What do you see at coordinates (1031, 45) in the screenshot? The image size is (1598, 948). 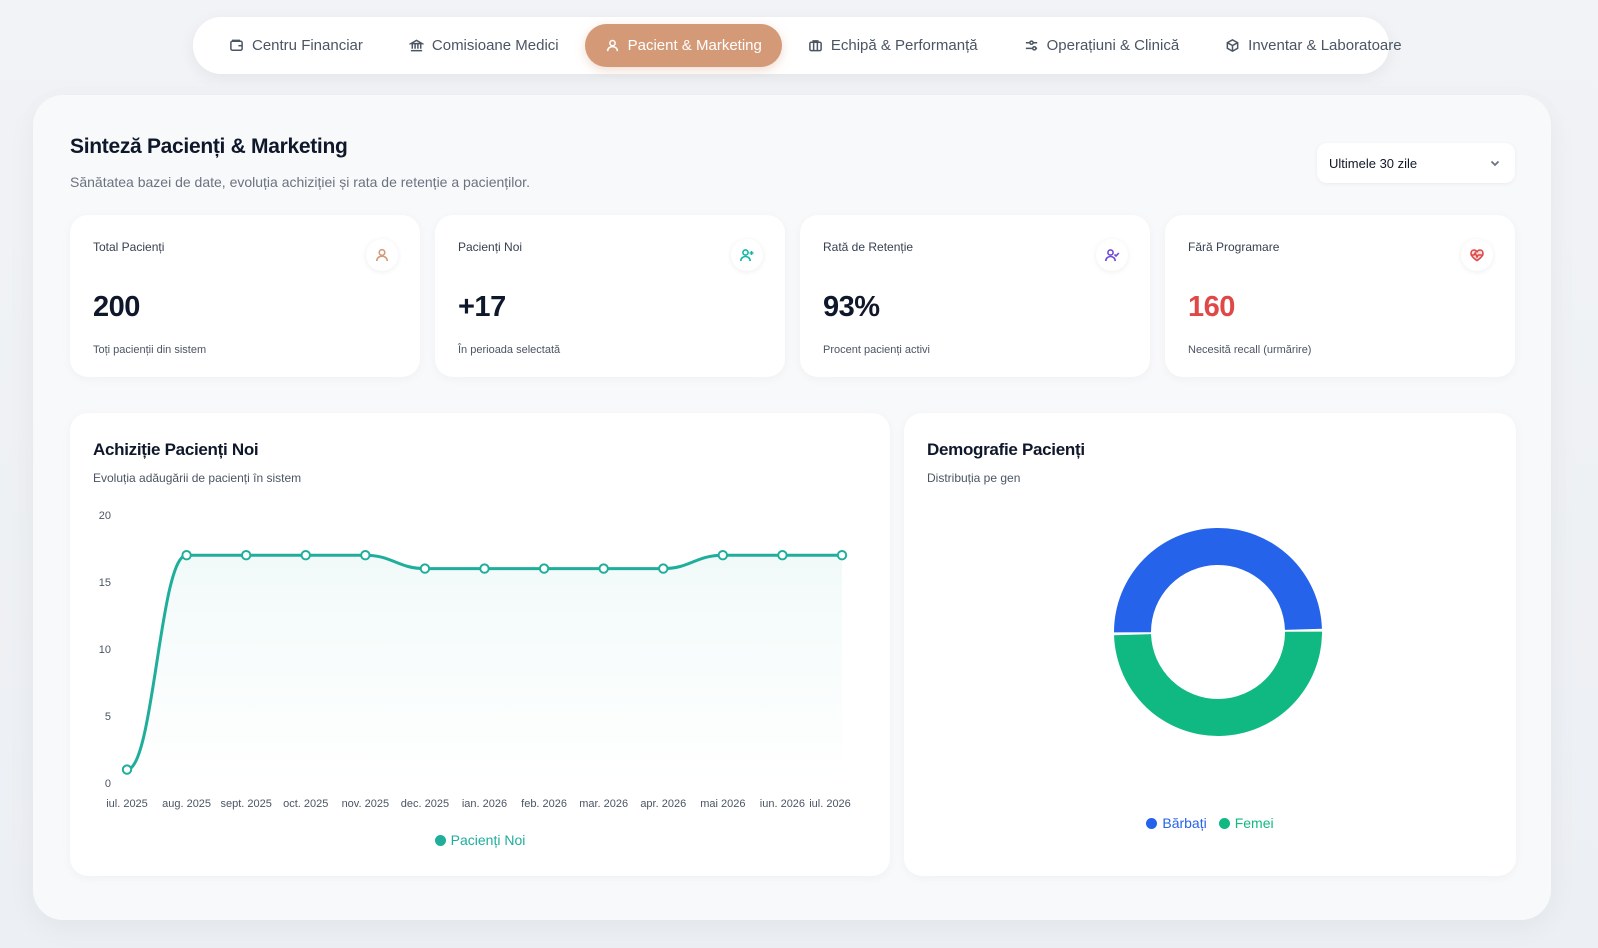 I see `sliders-icon` at bounding box center [1031, 45].